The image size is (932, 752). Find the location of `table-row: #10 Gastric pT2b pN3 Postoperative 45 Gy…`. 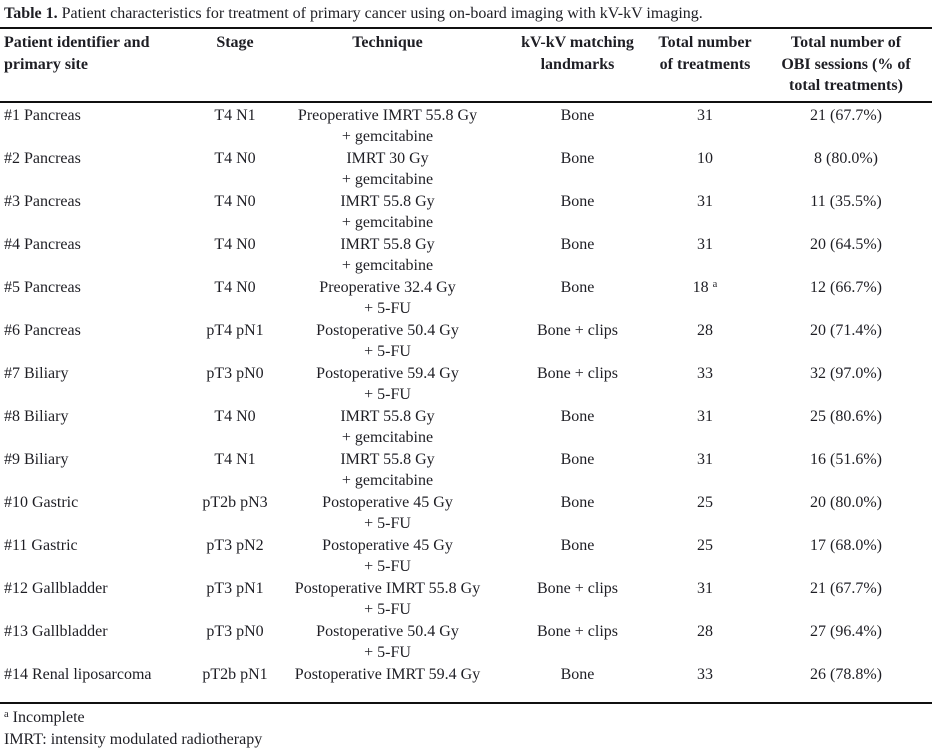

table-row: #10 Gastric pT2b pN3 Postoperative 45 Gy… is located at coordinates (466, 513).